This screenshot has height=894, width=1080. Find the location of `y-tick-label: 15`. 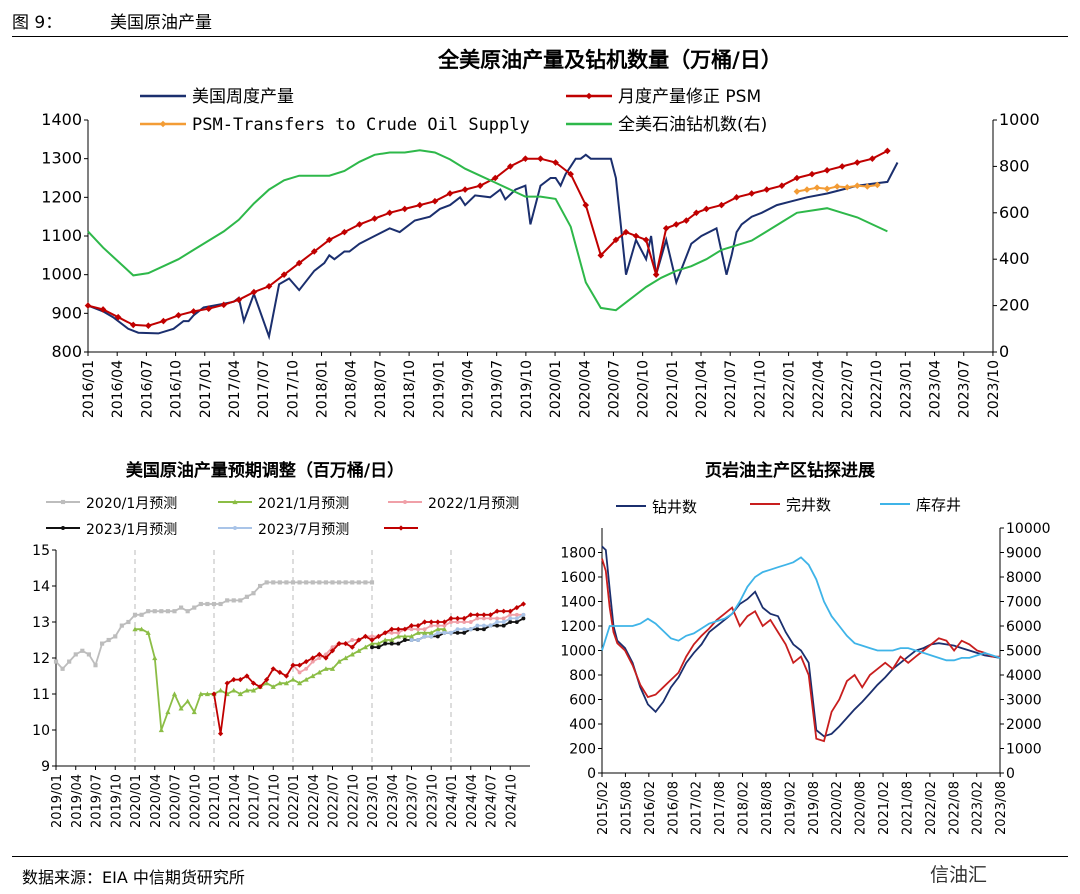

y-tick-label: 15 is located at coordinates (41, 551).